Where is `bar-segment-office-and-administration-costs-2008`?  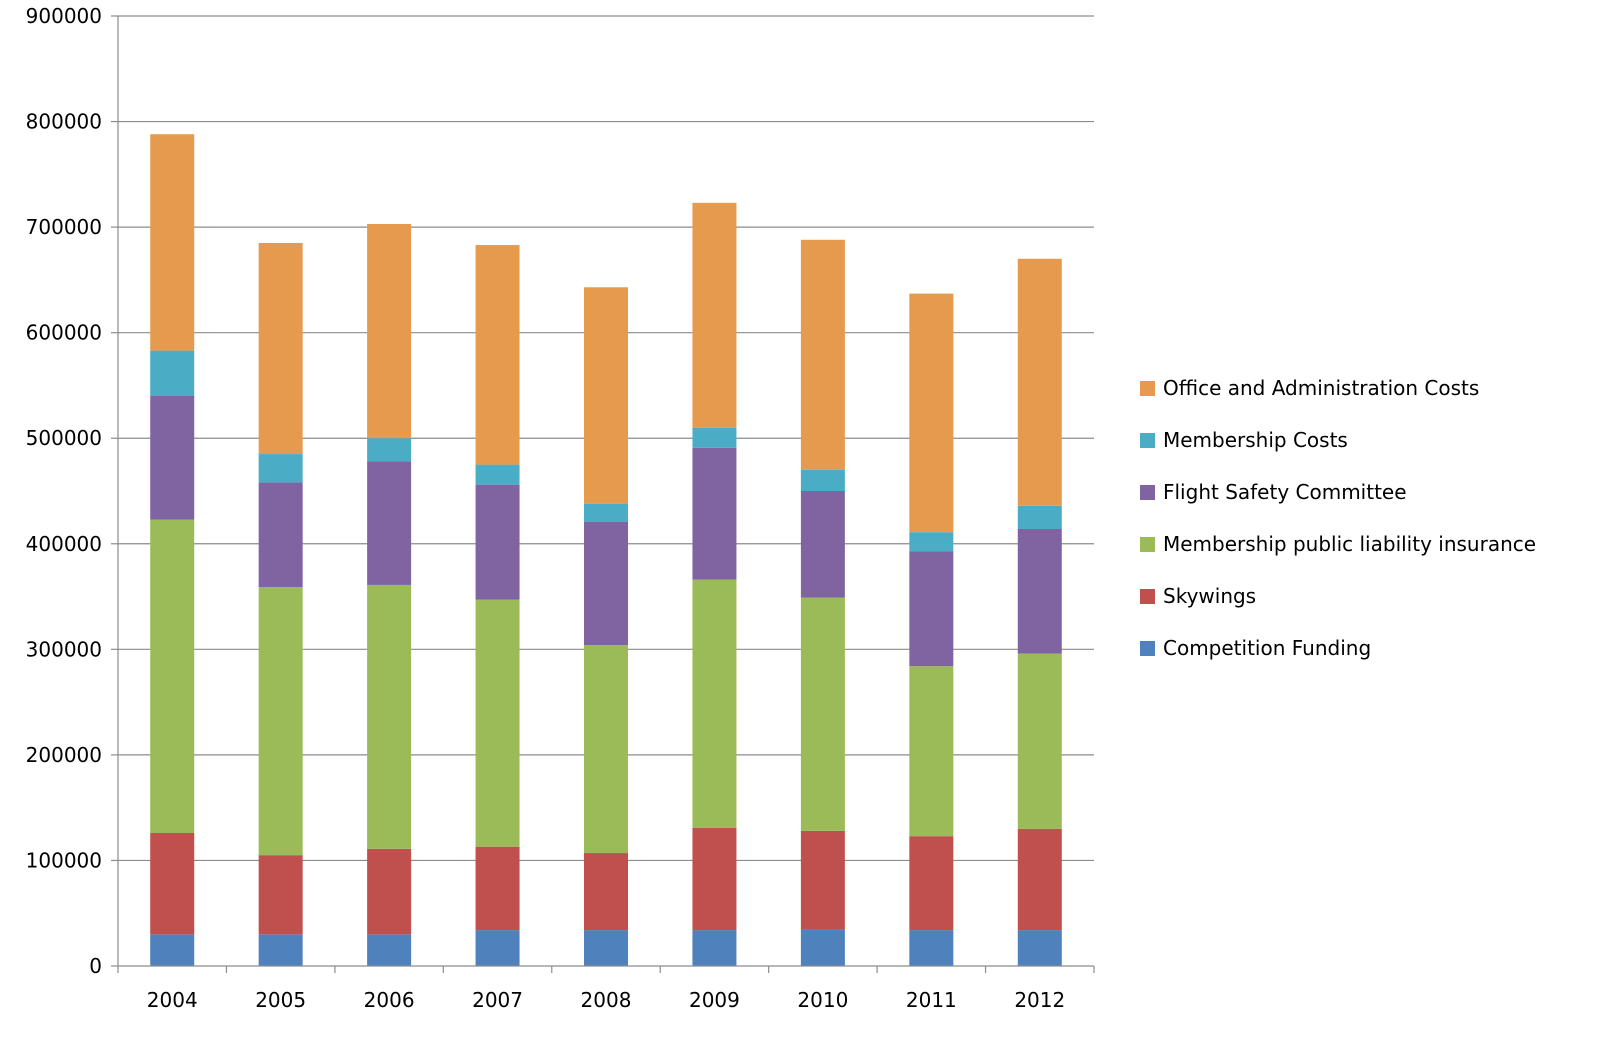
bar-segment-office-and-administration-costs-2008 is located at coordinates (606, 395).